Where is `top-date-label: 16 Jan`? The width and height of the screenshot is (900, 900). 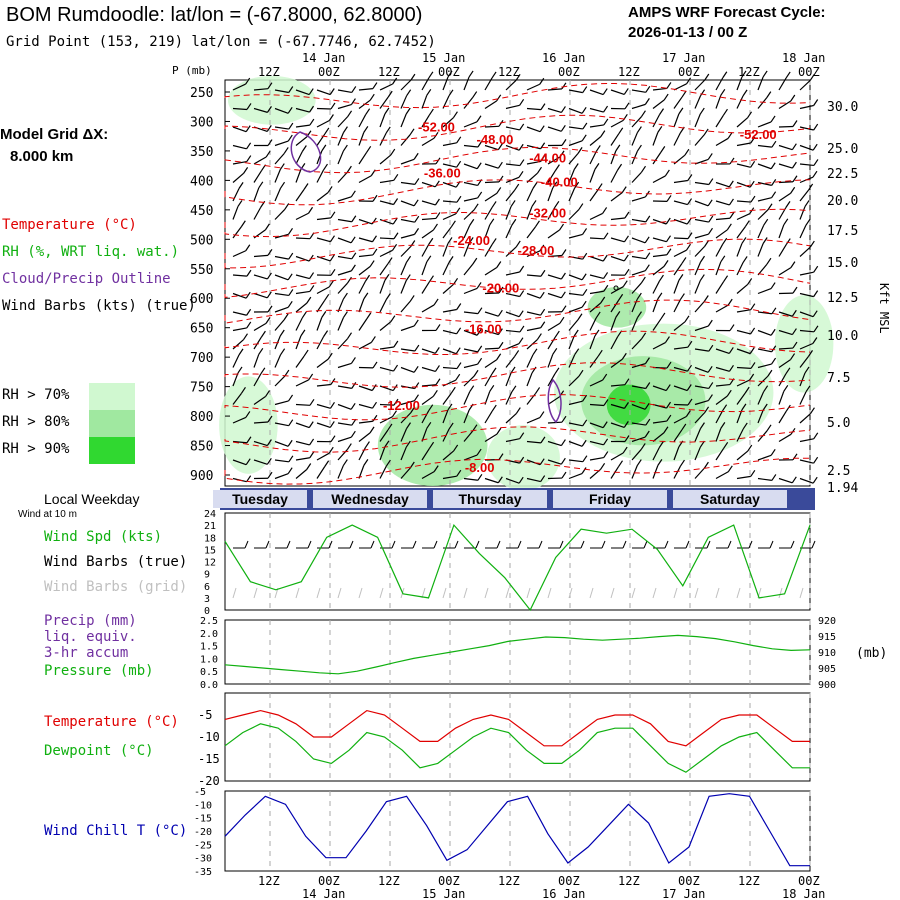
top-date-label: 16 Jan is located at coordinates (563, 58).